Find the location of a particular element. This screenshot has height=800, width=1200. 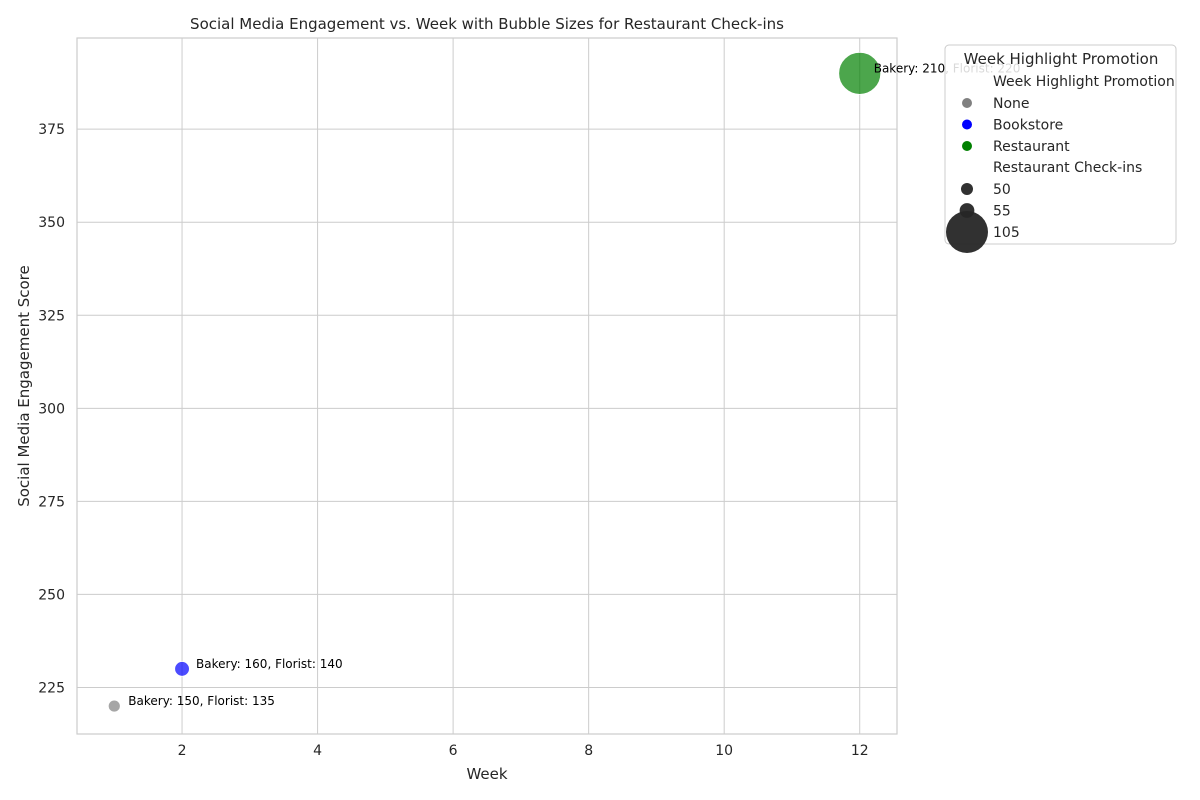

legend-hue-entries: None Bookstore Restaurant is located at coordinates (1016, 125).